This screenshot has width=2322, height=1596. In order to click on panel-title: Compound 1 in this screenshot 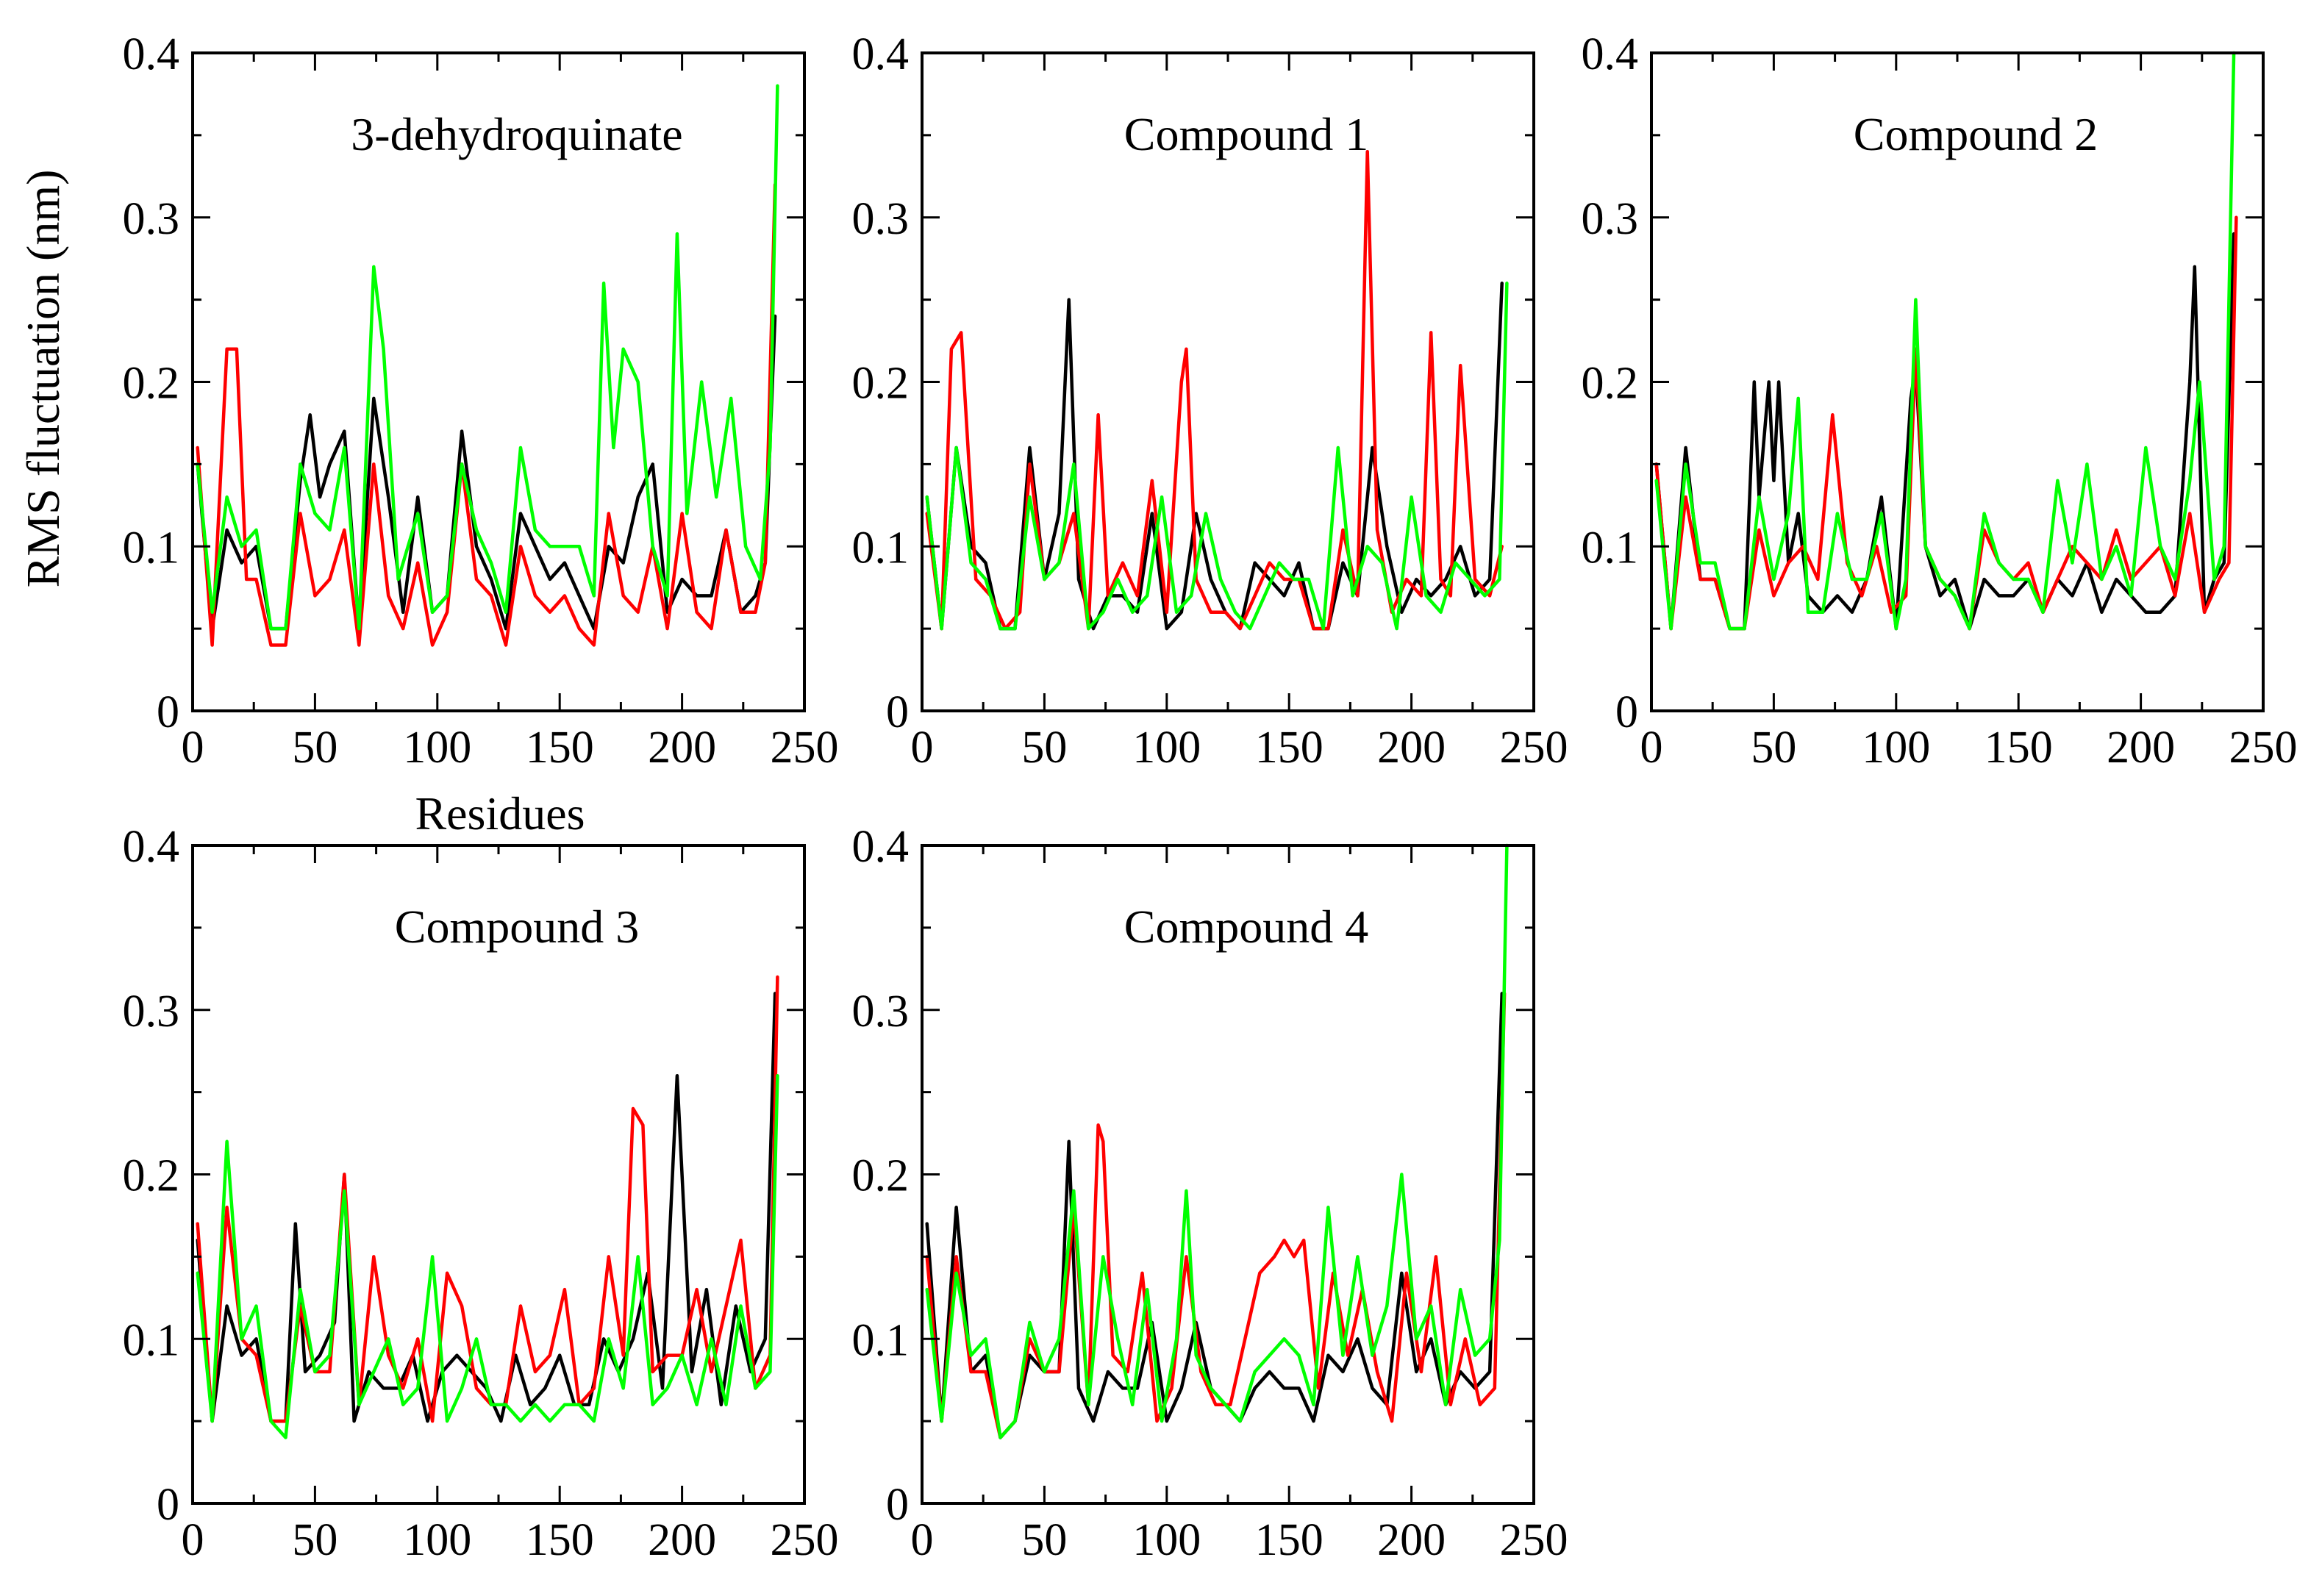, I will do `click(1246, 134)`.